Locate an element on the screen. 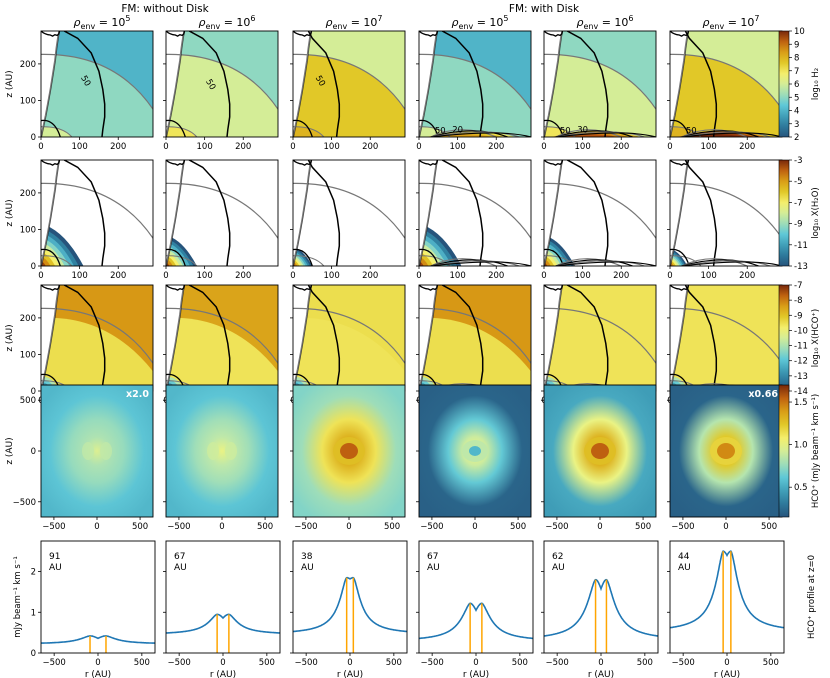 The image size is (830, 678). peak-separation-value: 67 is located at coordinates (432, 557).